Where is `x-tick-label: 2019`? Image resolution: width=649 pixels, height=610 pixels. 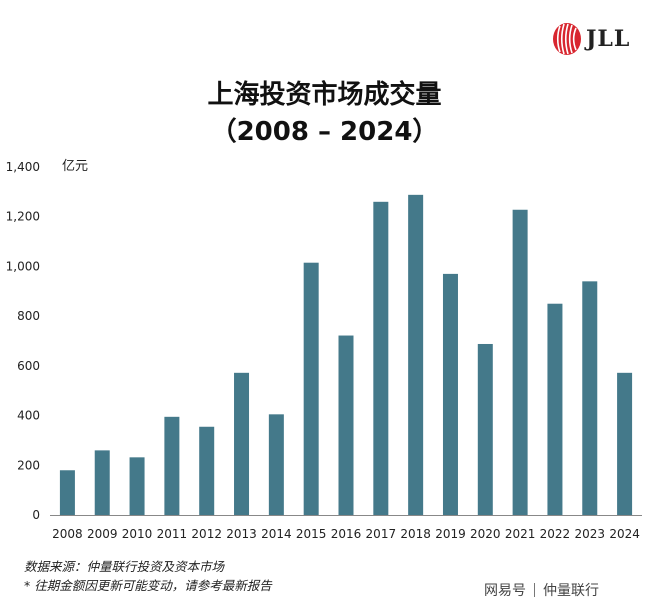 x-tick-label: 2019 is located at coordinates (450, 534).